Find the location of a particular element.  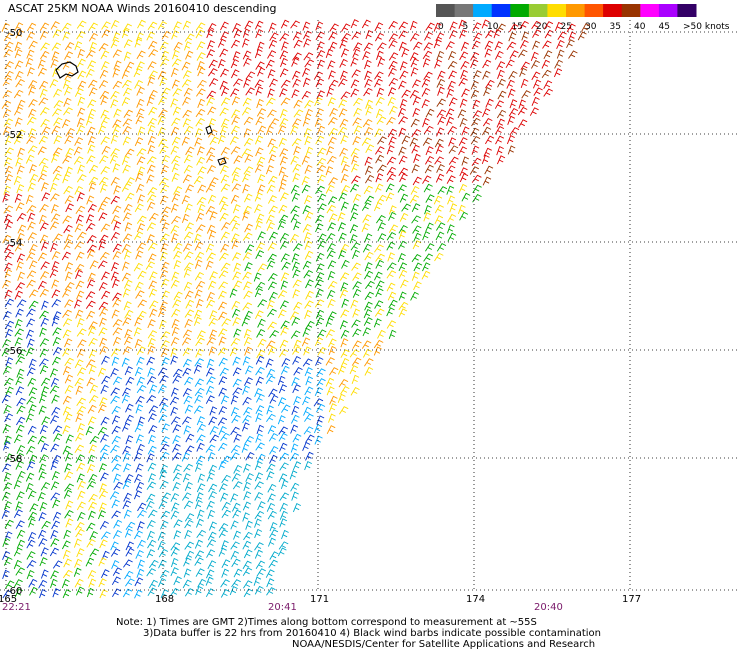

longitude-label: 177 is located at coordinates (631, 599).